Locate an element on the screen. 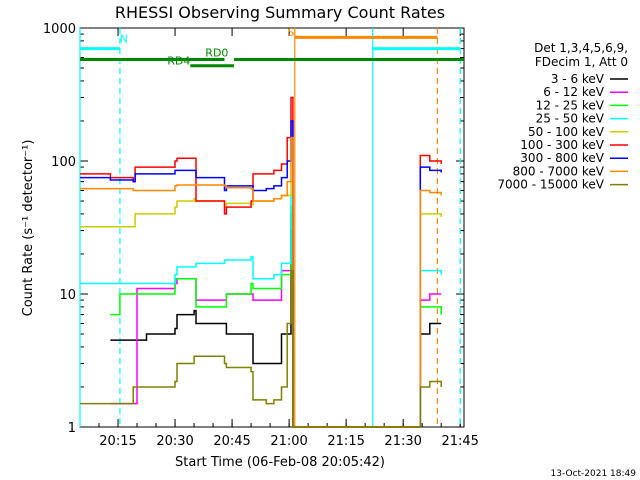 The image size is (640, 480). legend-header-line-1: Det 1,3,4,5,6,9, is located at coordinates (581, 48).